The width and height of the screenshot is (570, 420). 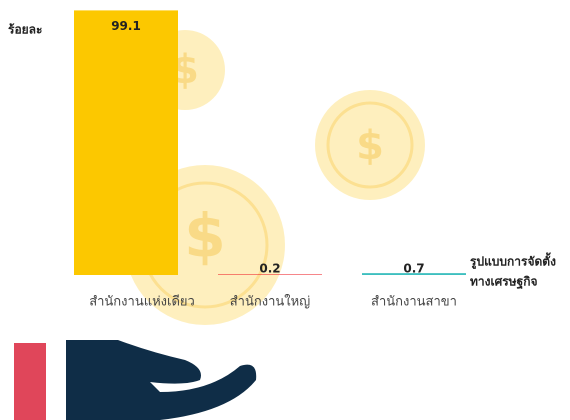 I want to click on data-label: 0.2, so click(x=269, y=269).